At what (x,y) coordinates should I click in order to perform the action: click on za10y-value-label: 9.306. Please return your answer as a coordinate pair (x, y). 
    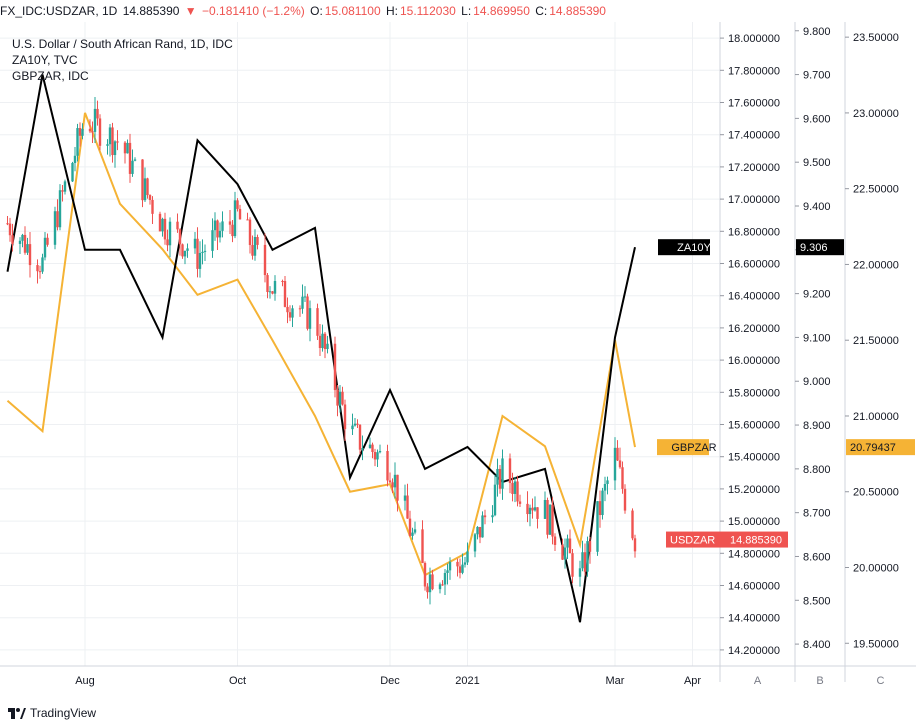
    Looking at the image, I should click on (814, 248).